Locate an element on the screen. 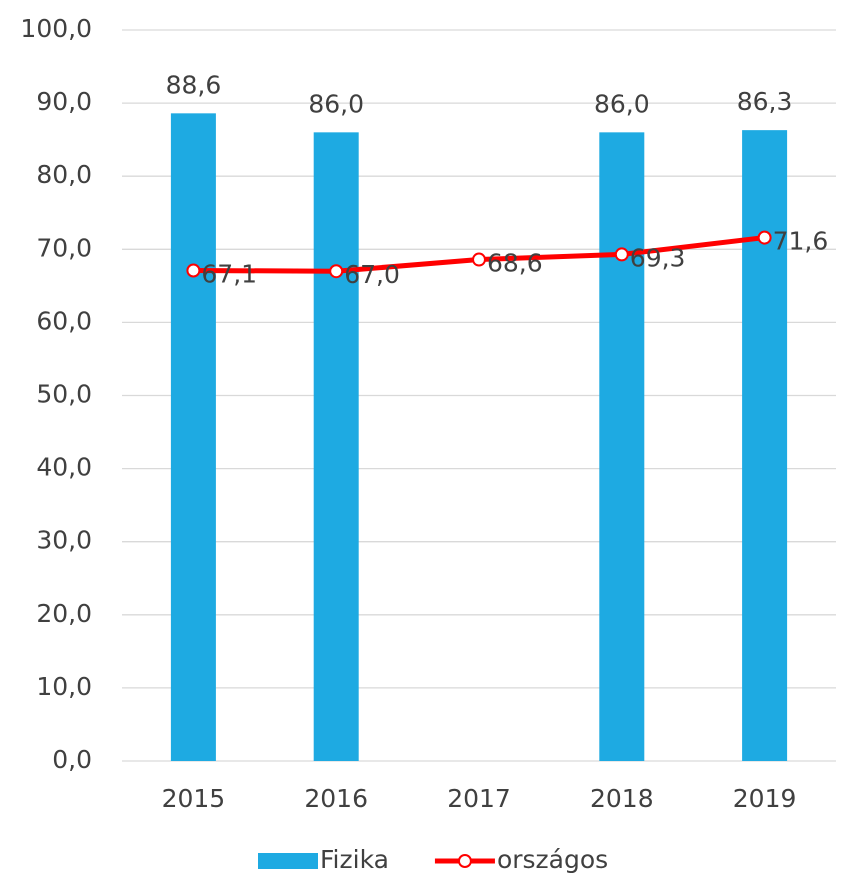 The image size is (856, 877). data-label: 88,6 is located at coordinates (194, 84).